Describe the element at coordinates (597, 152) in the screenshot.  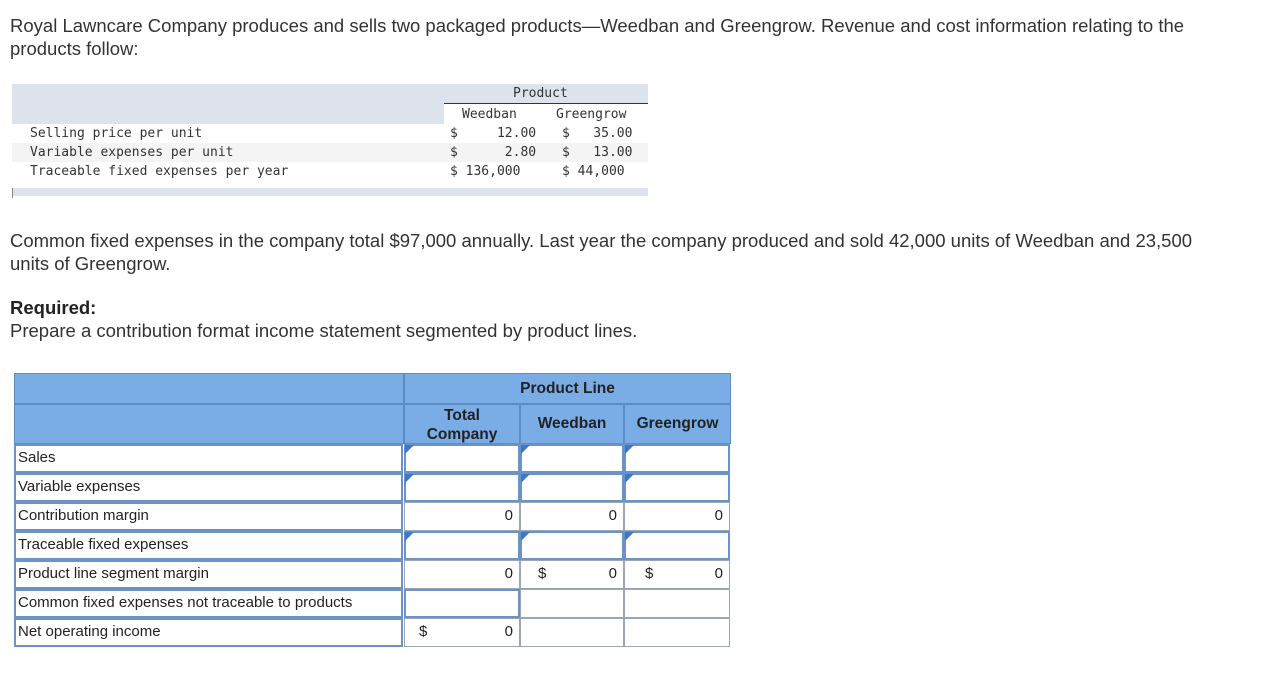
I see `greengrow-value: $ 13.00` at that location.